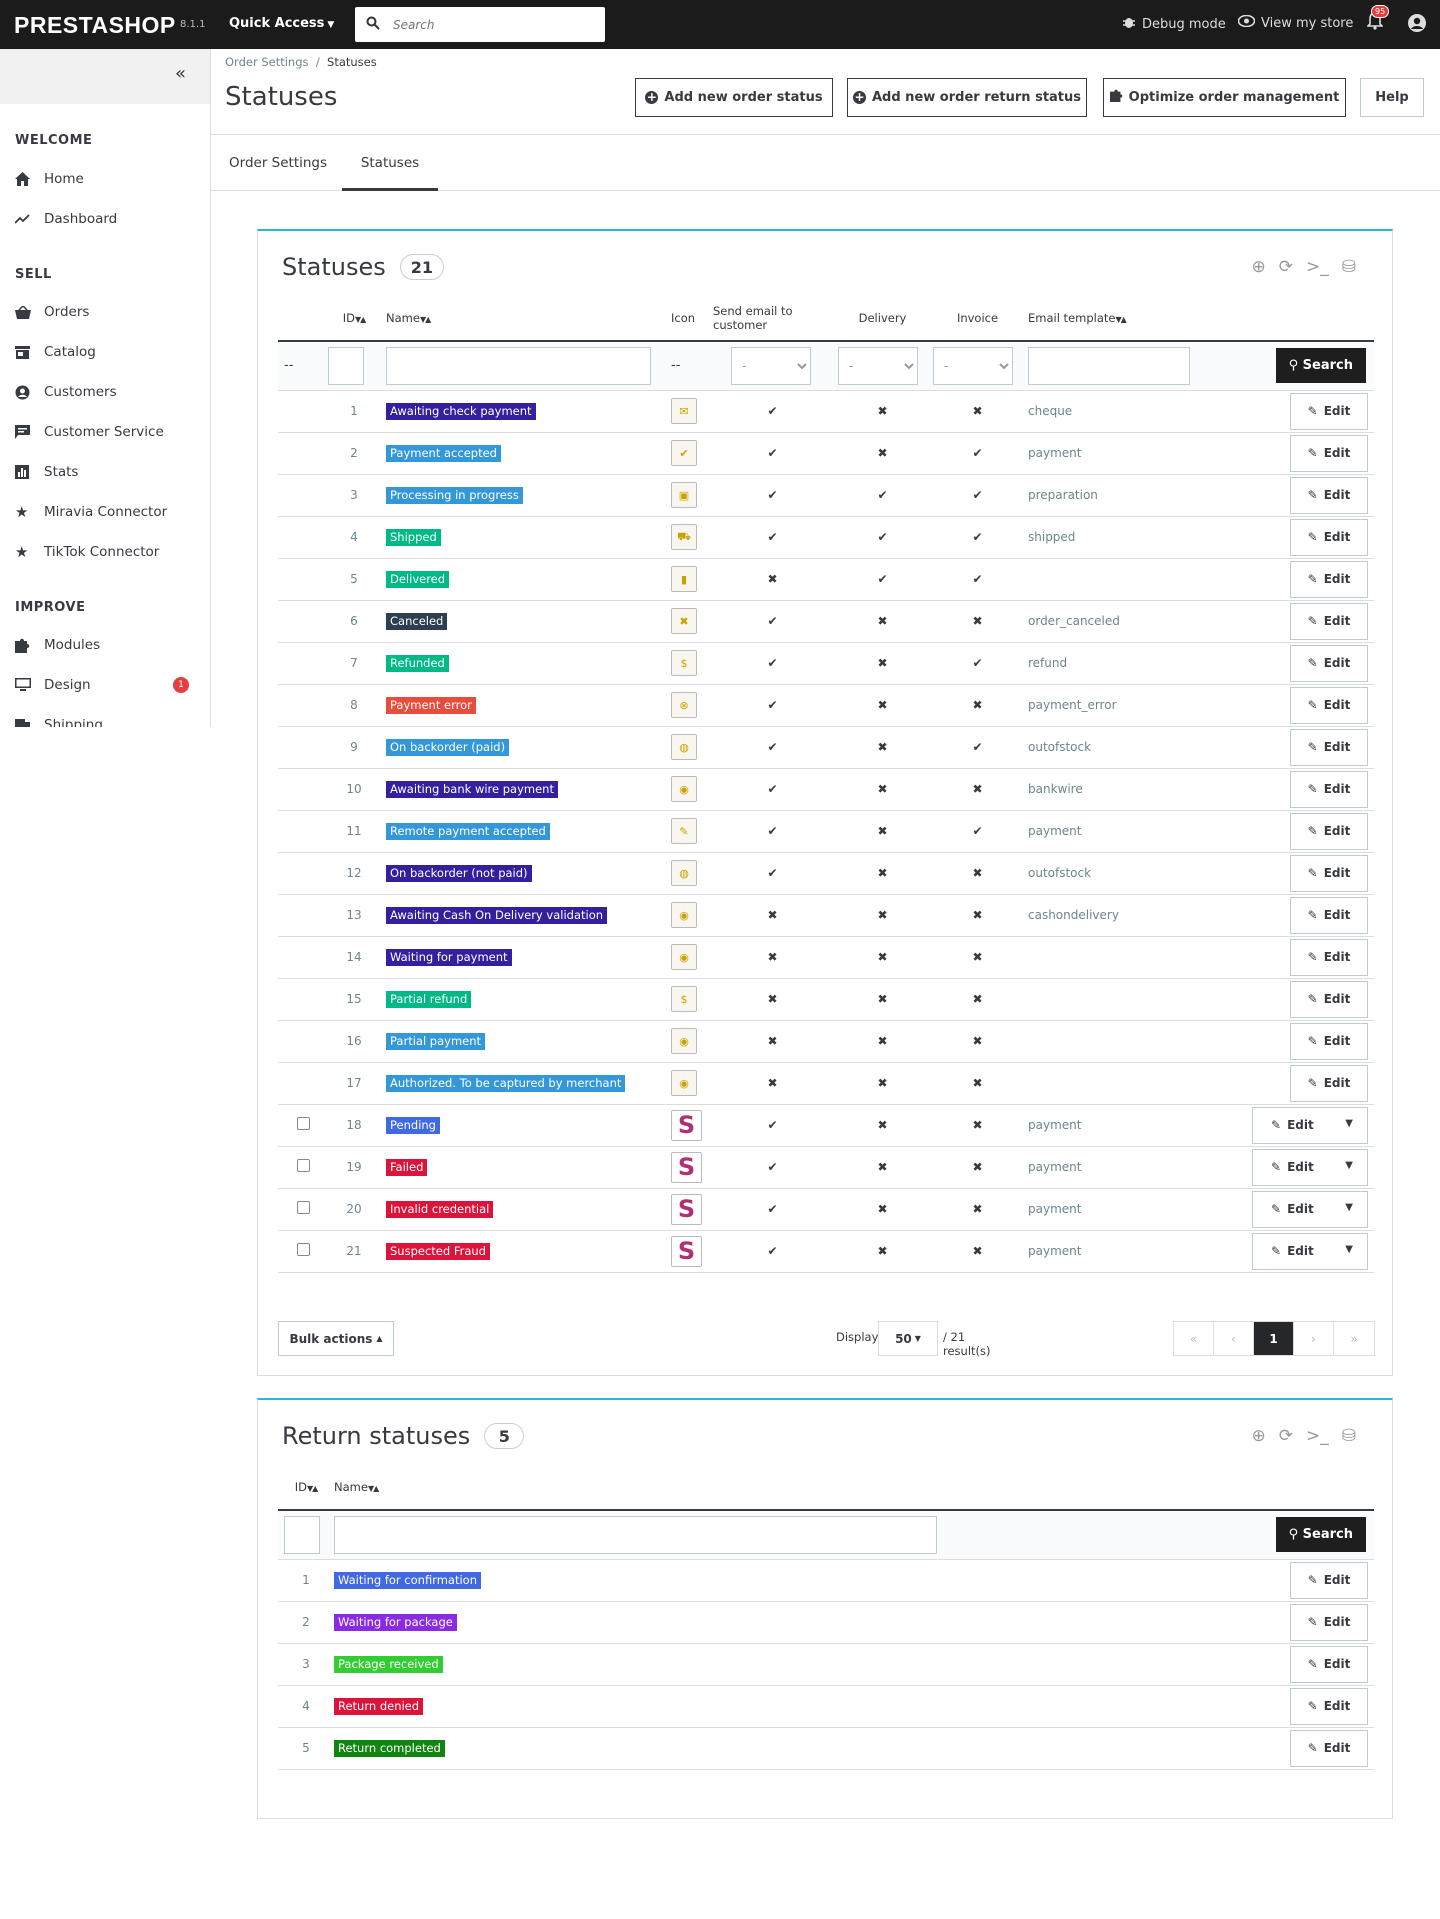 This screenshot has width=1440, height=1919. What do you see at coordinates (336, 1338) in the screenshot?
I see `bulk-actions-button: Bulk actions ▲` at bounding box center [336, 1338].